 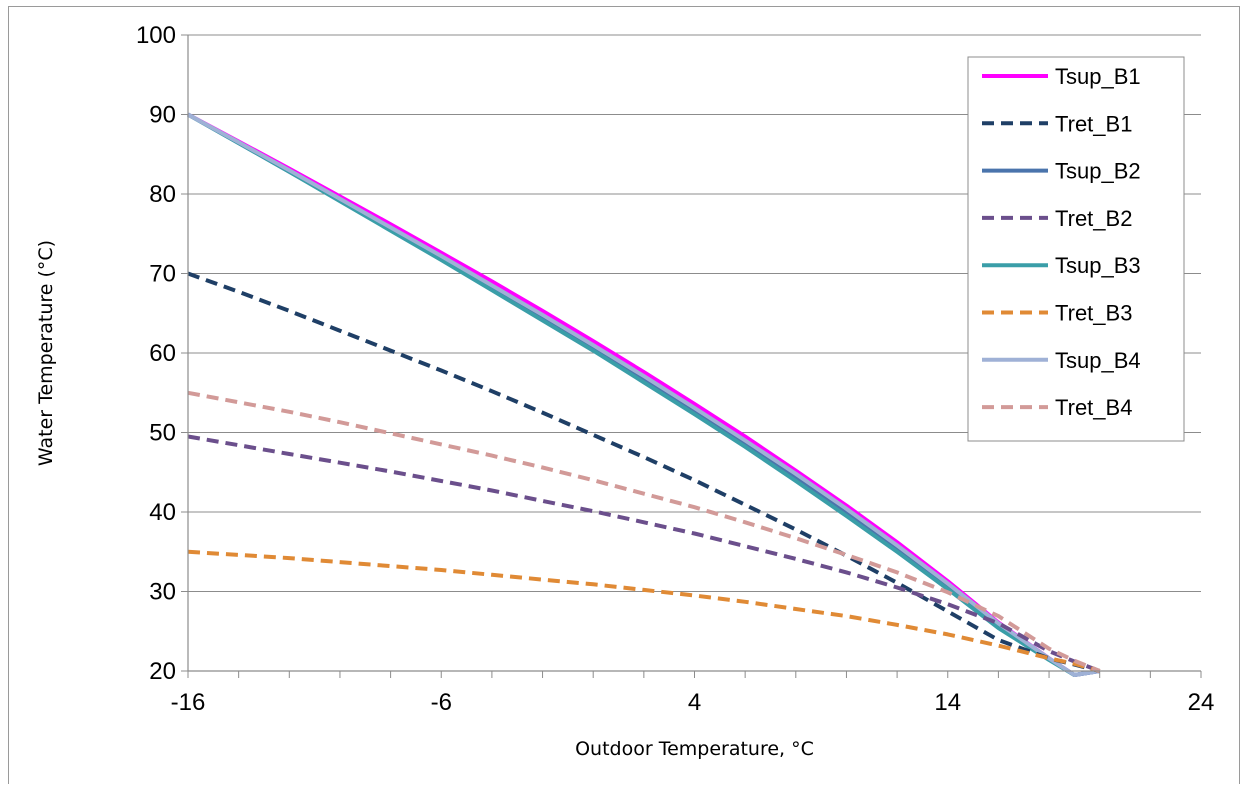 What do you see at coordinates (1098, 171) in the screenshot?
I see `legend-label: Tsup_B2` at bounding box center [1098, 171].